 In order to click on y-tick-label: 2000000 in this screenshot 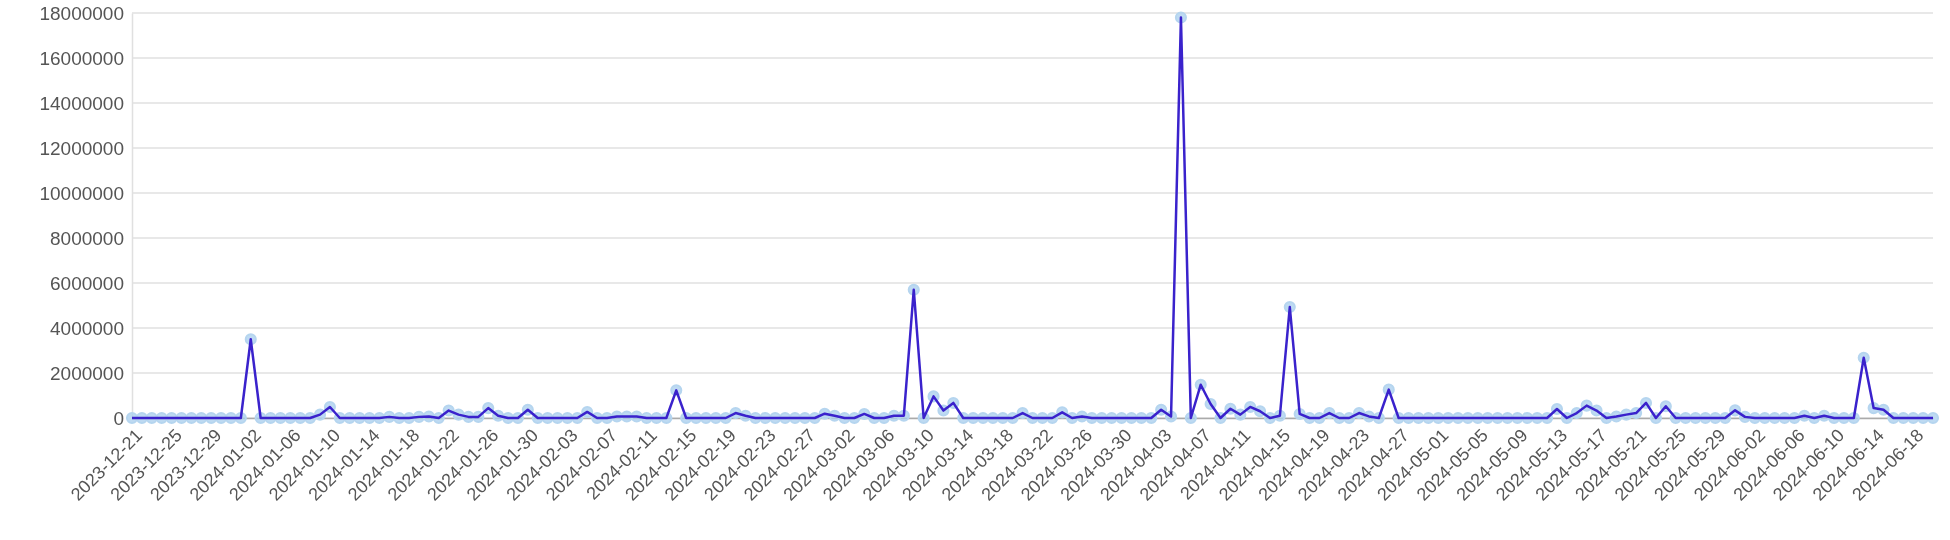, I will do `click(87, 373)`.